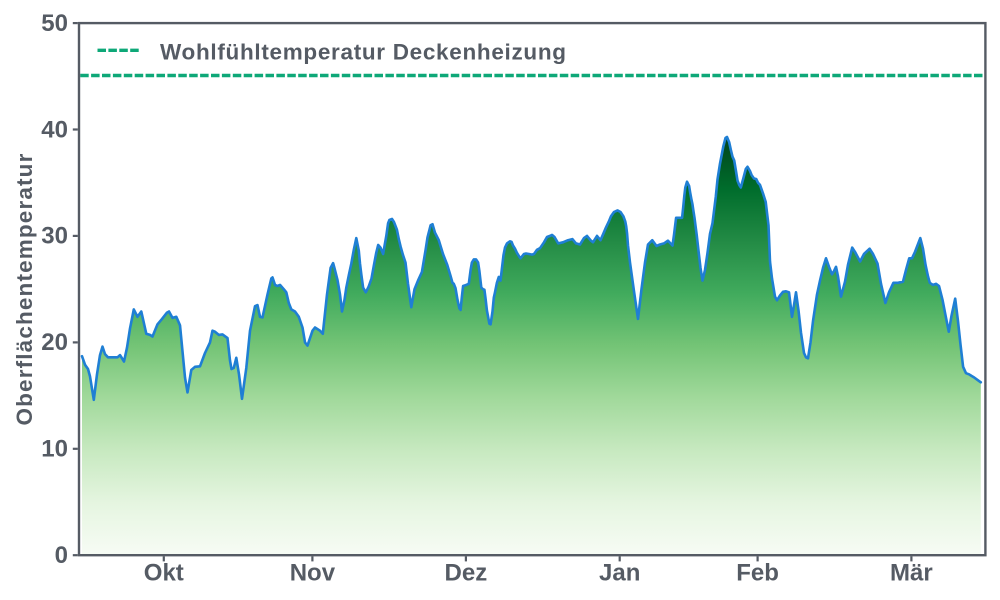 The width and height of the screenshot is (1000, 600). I want to click on svg-text: Oberflächentemperatur, so click(24, 289).